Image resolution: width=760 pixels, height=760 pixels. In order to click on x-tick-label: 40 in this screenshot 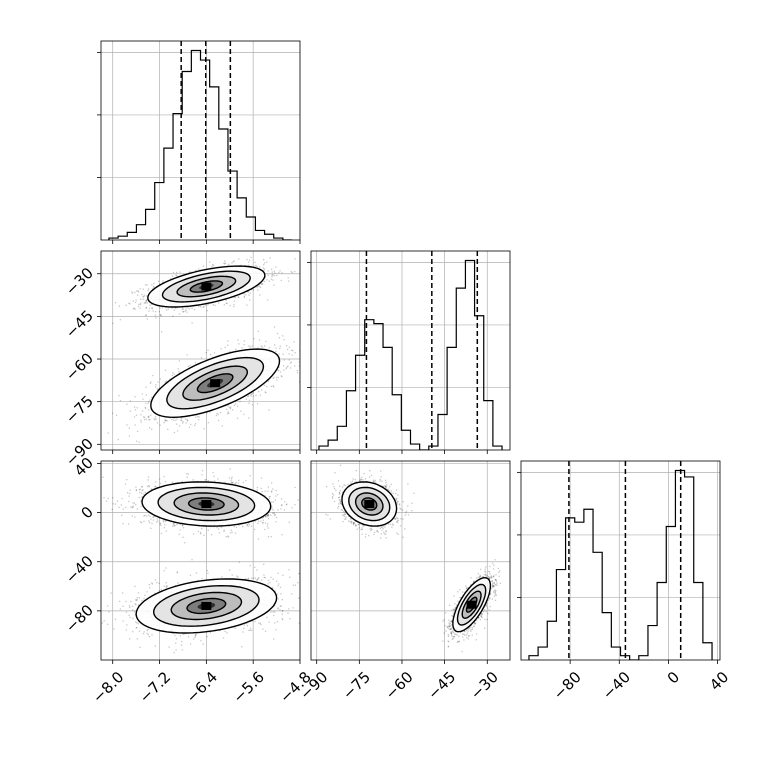, I will do `click(719, 681)`.